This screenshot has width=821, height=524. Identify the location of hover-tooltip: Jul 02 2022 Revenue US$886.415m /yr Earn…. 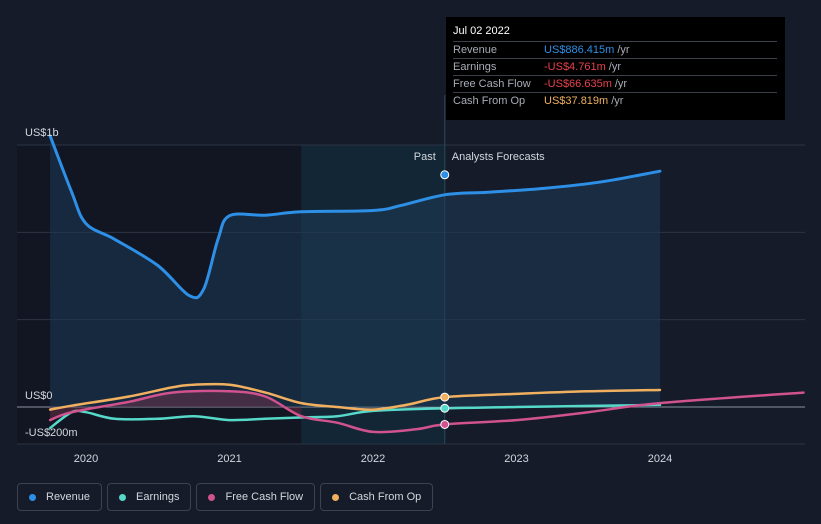
(615, 68).